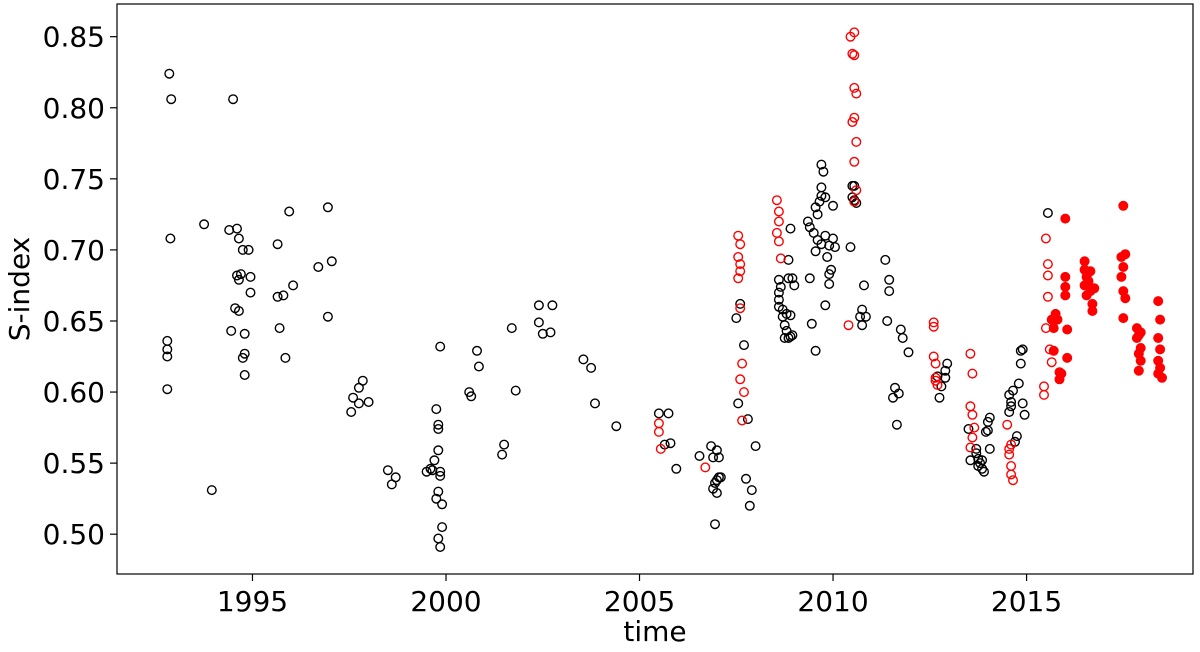 The image size is (1200, 652). Describe the element at coordinates (74, 37) in the screenshot. I see `y-tick-label: 0.85` at that location.